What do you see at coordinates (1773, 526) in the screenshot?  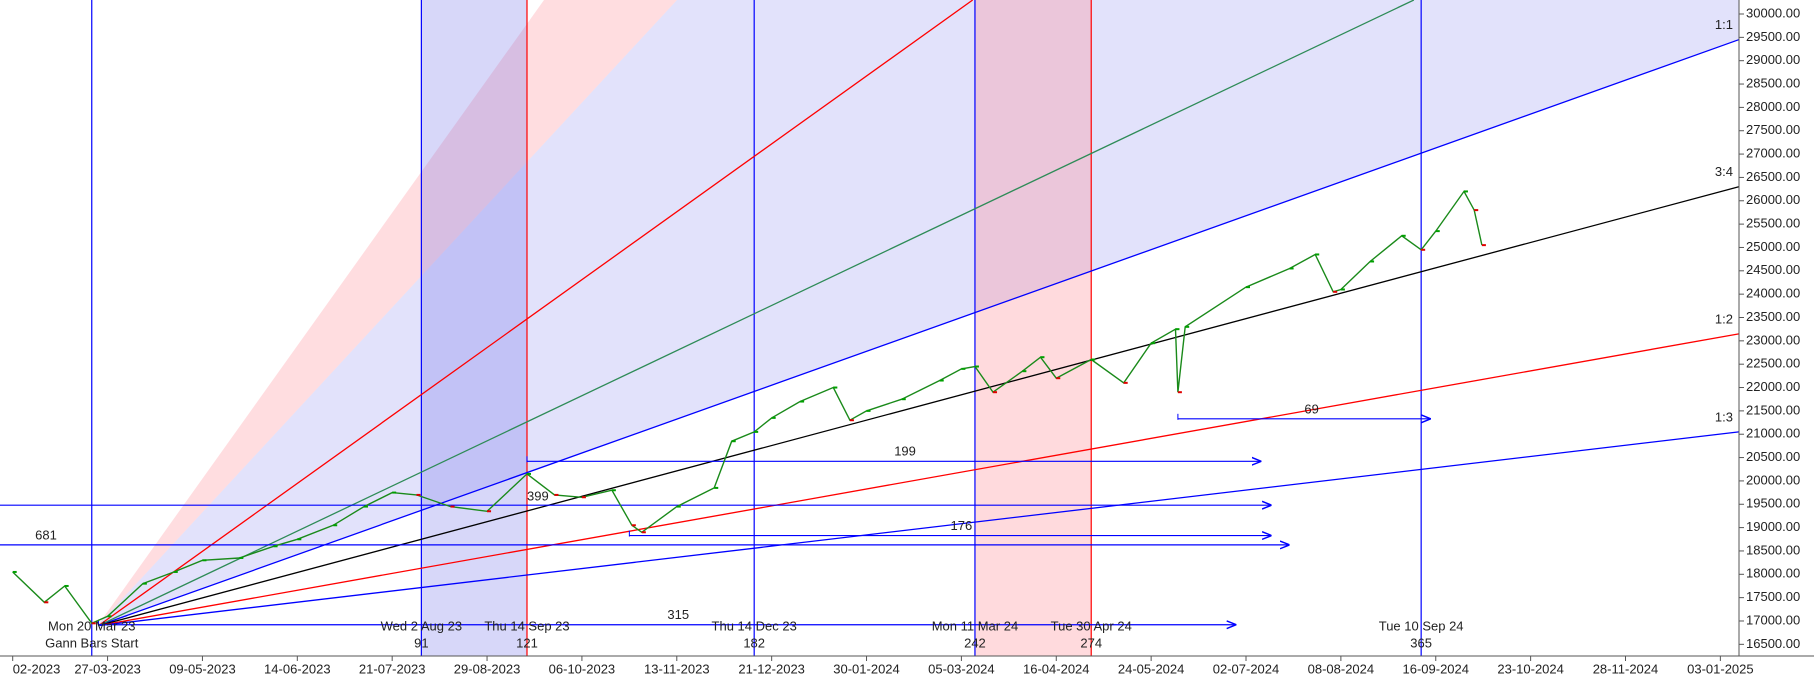 I see `y-tick-label: 19000.00` at bounding box center [1773, 526].